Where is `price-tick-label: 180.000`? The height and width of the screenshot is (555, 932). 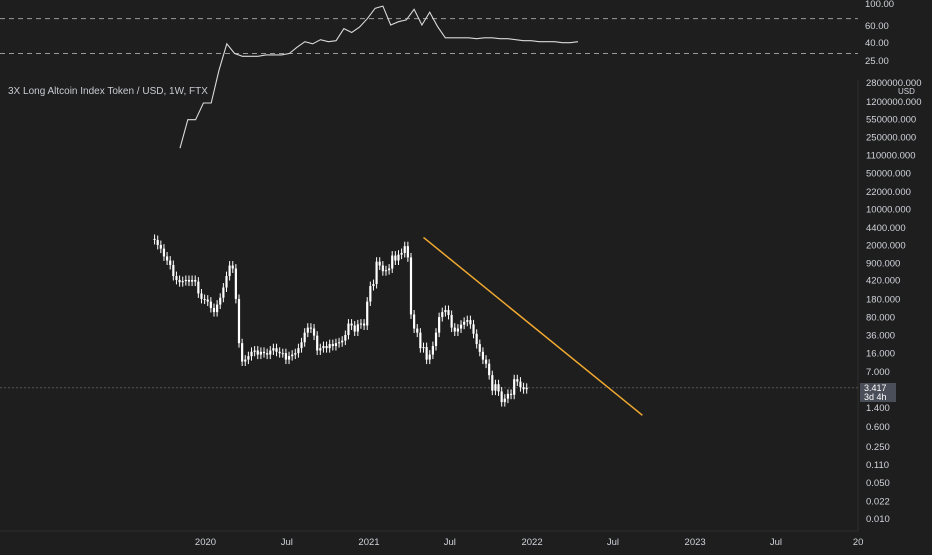
price-tick-label: 180.000 is located at coordinates (883, 299).